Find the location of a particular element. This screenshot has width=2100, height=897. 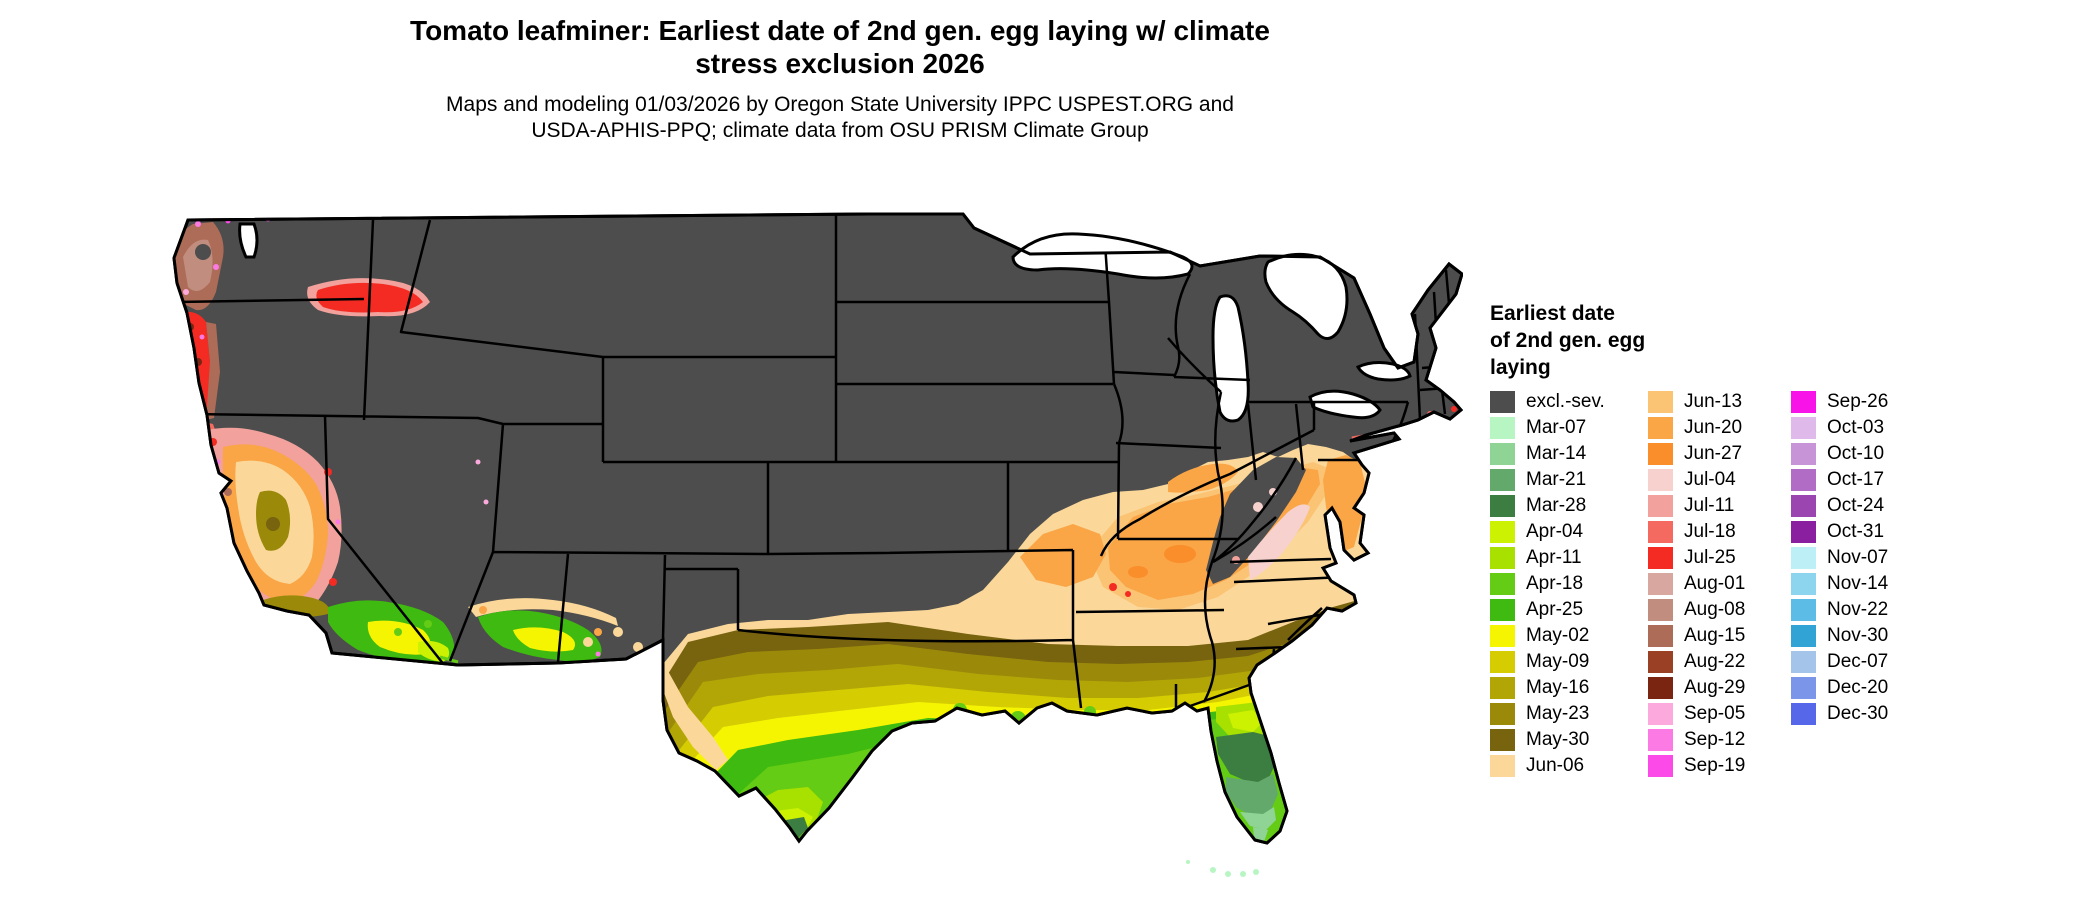

band-jun-27-spot1 is located at coordinates (1180, 554).